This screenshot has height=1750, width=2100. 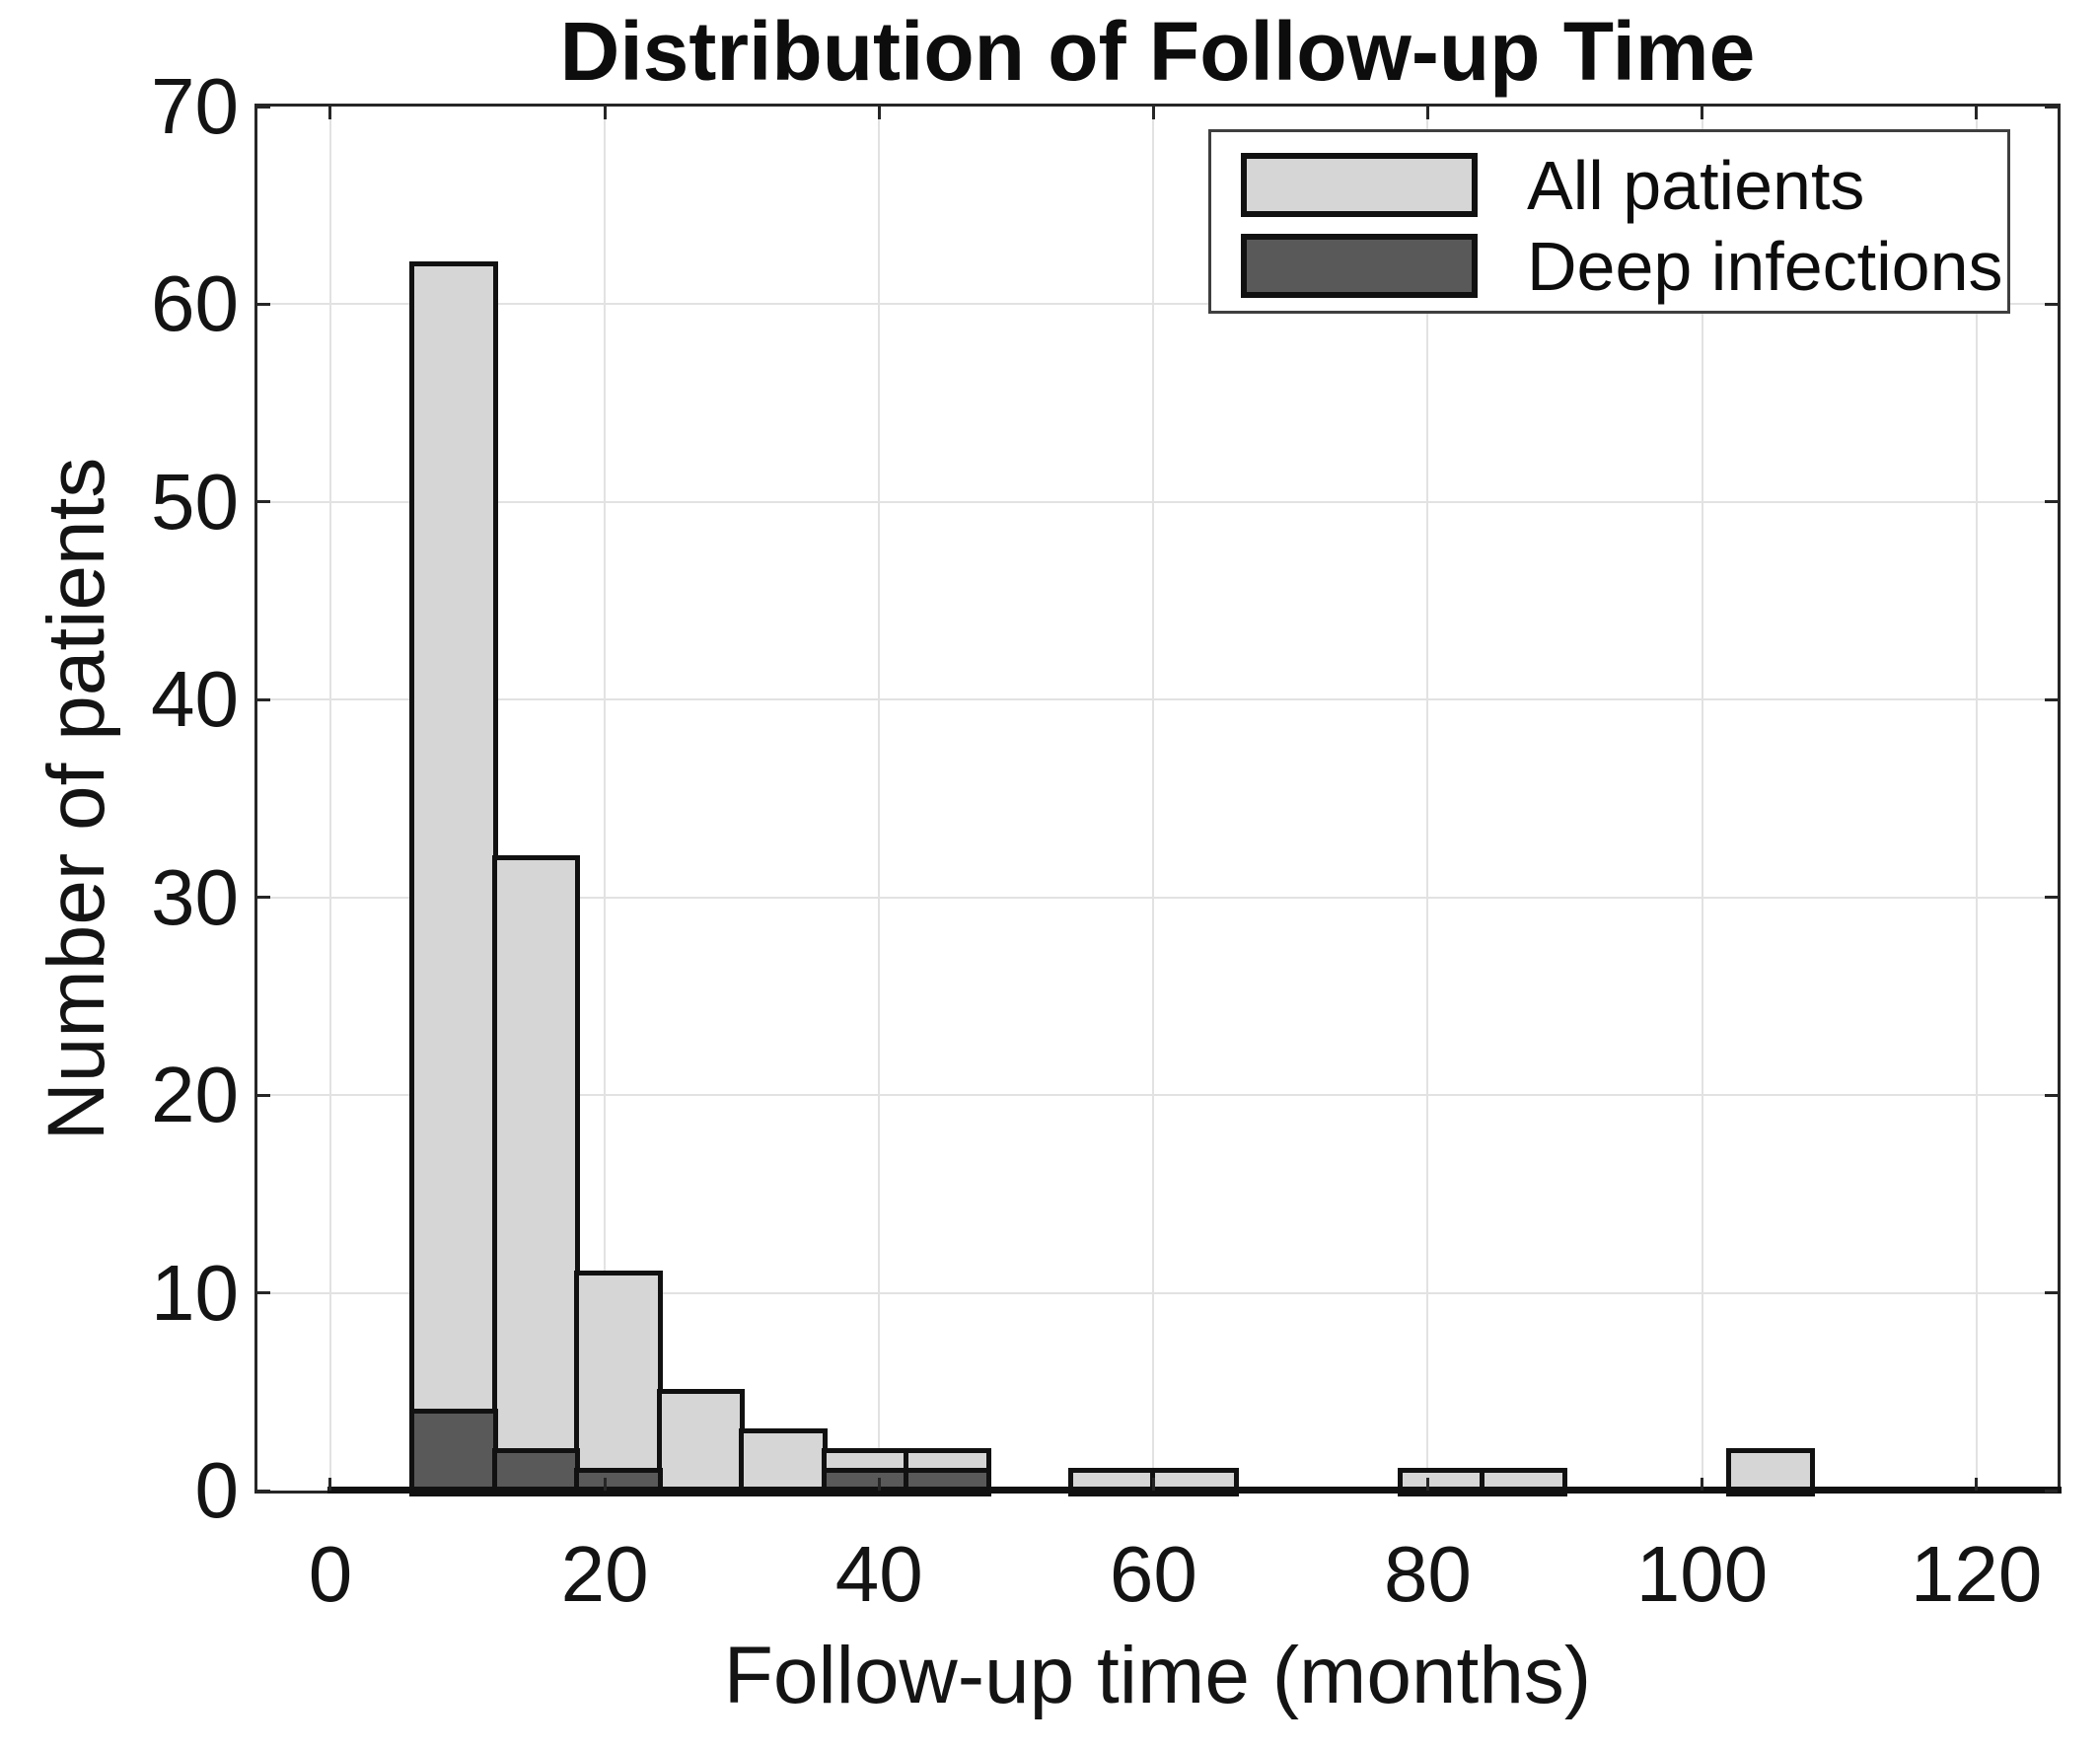 I want to click on y-tick-label: 50, so click(x=195, y=501).